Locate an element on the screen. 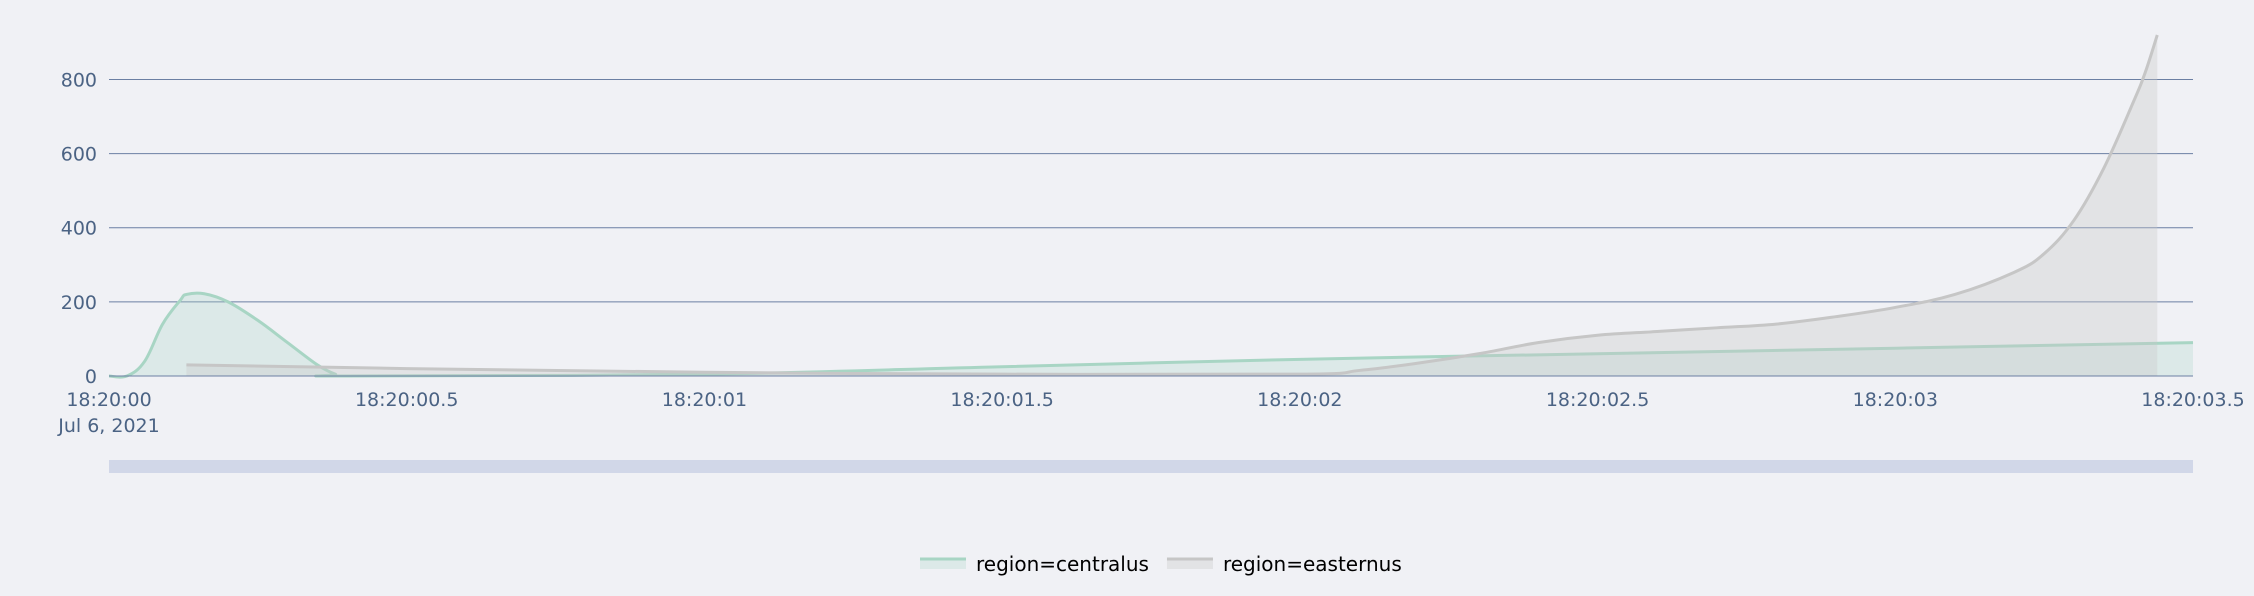 Image resolution: width=2254 pixels, height=596 pixels. x-tick-label: 18:20:00.5 is located at coordinates (406, 400).